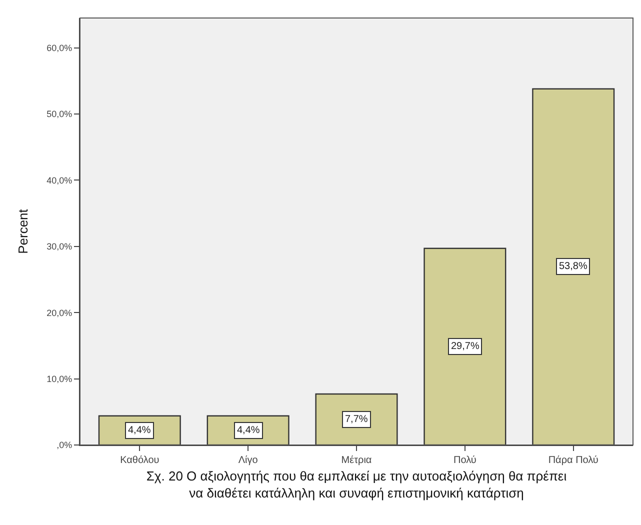  Describe the element at coordinates (356, 419) in the screenshot. I see `data-label: 7,7%` at that location.